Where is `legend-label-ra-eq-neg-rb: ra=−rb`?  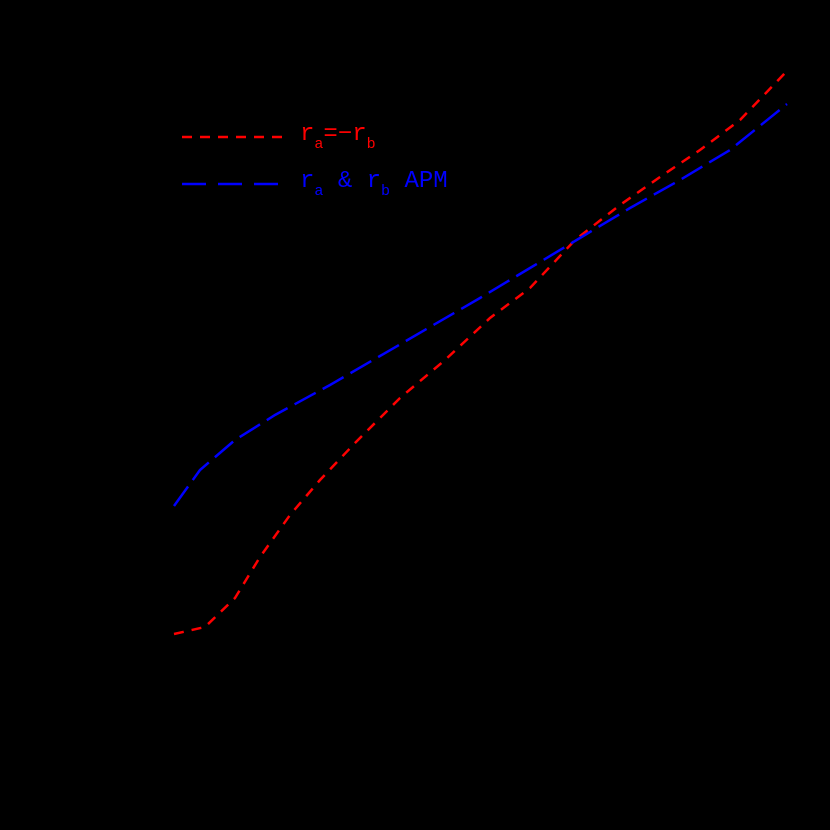 legend-label-ra-eq-neg-rb: ra=−rb is located at coordinates (338, 137).